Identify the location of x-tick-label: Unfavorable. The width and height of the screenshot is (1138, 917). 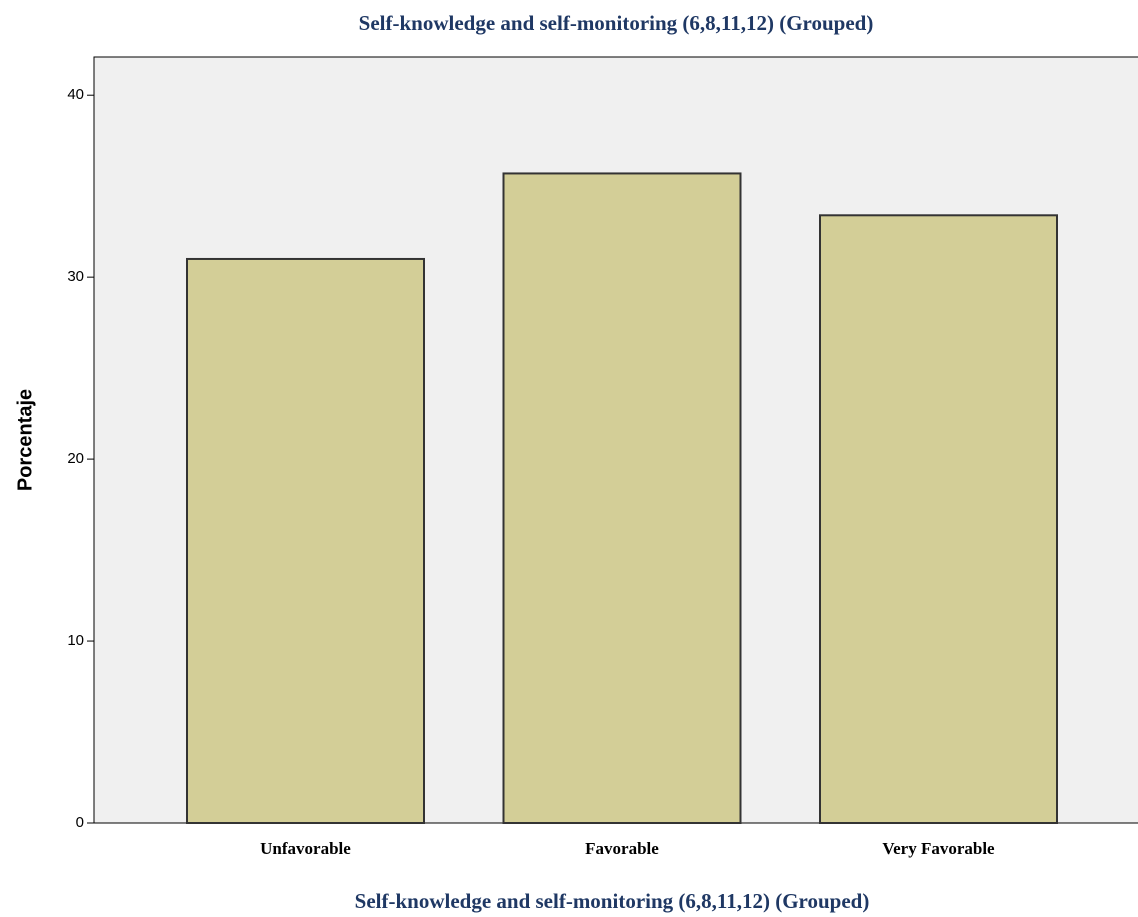
(305, 848).